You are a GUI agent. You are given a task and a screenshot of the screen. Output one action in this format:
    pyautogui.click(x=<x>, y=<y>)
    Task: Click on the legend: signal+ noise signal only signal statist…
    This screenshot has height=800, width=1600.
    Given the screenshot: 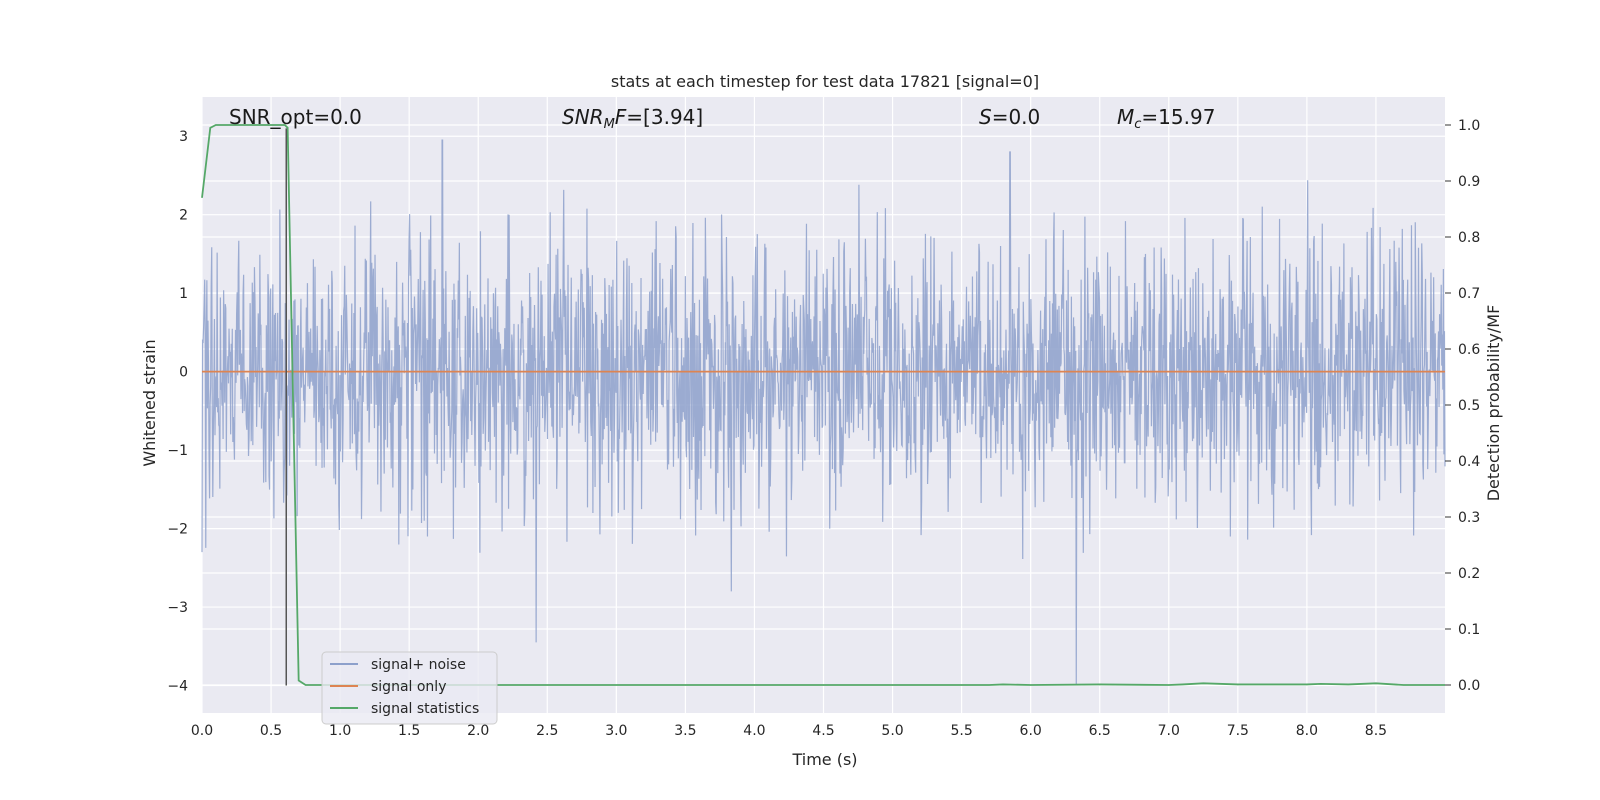 What is the action you would take?
    pyautogui.click(x=409, y=688)
    